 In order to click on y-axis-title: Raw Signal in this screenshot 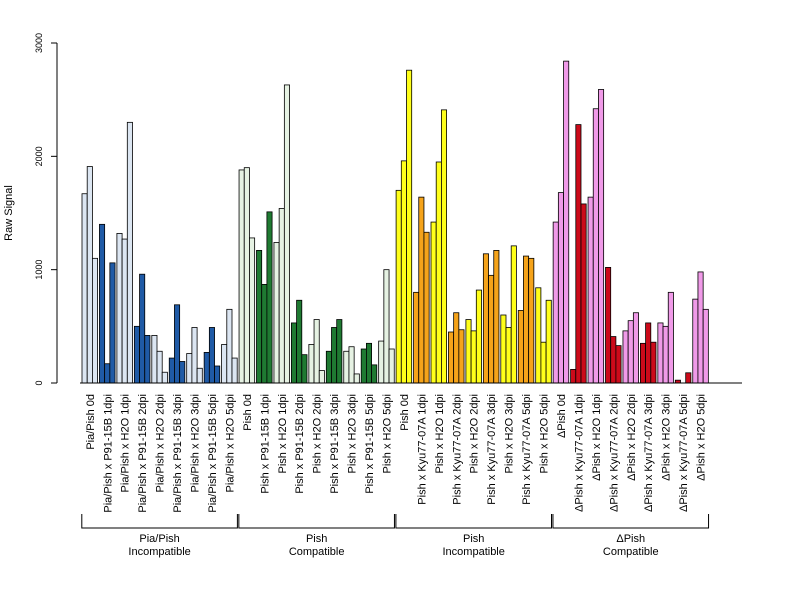, I will do `click(9, 213)`.